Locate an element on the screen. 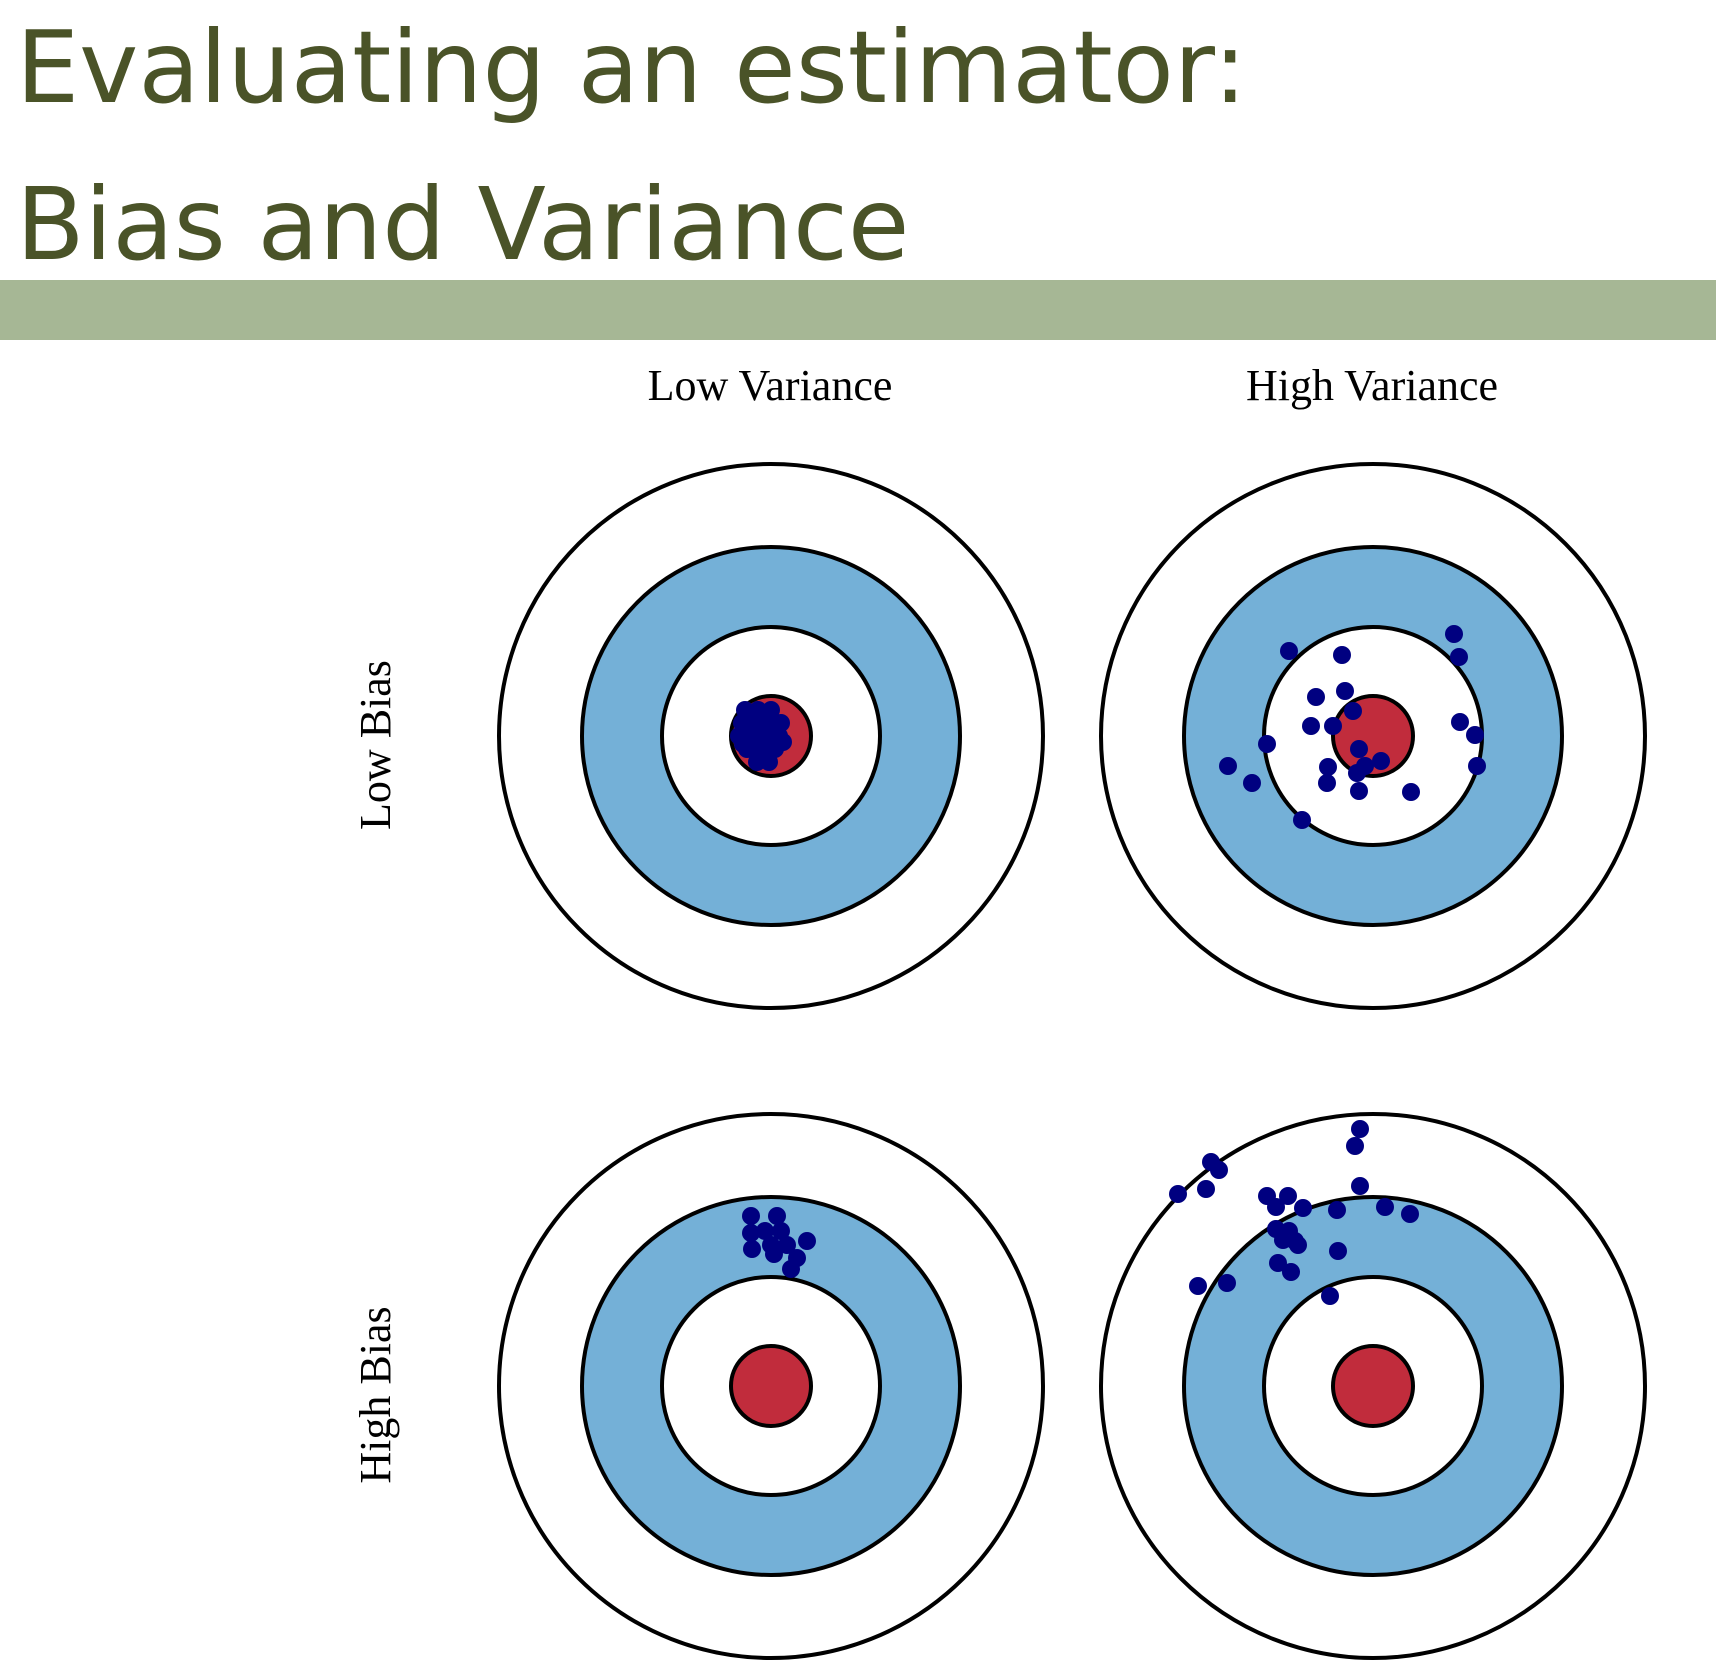 This screenshot has width=1716, height=1670. slide-title-line-1: Evaluating an estimator: is located at coordinates (631, 67).